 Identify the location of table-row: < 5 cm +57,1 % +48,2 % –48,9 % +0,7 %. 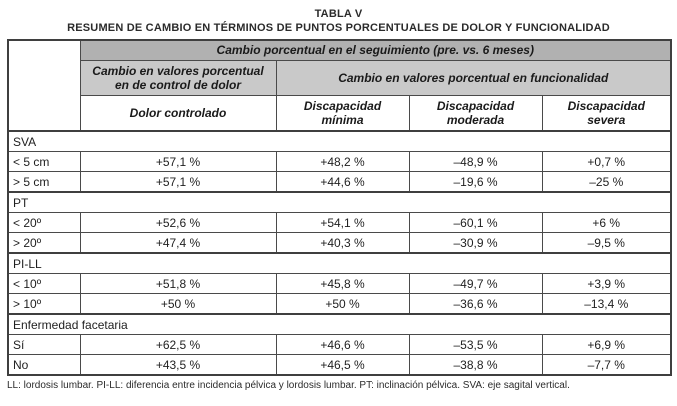
(339, 161).